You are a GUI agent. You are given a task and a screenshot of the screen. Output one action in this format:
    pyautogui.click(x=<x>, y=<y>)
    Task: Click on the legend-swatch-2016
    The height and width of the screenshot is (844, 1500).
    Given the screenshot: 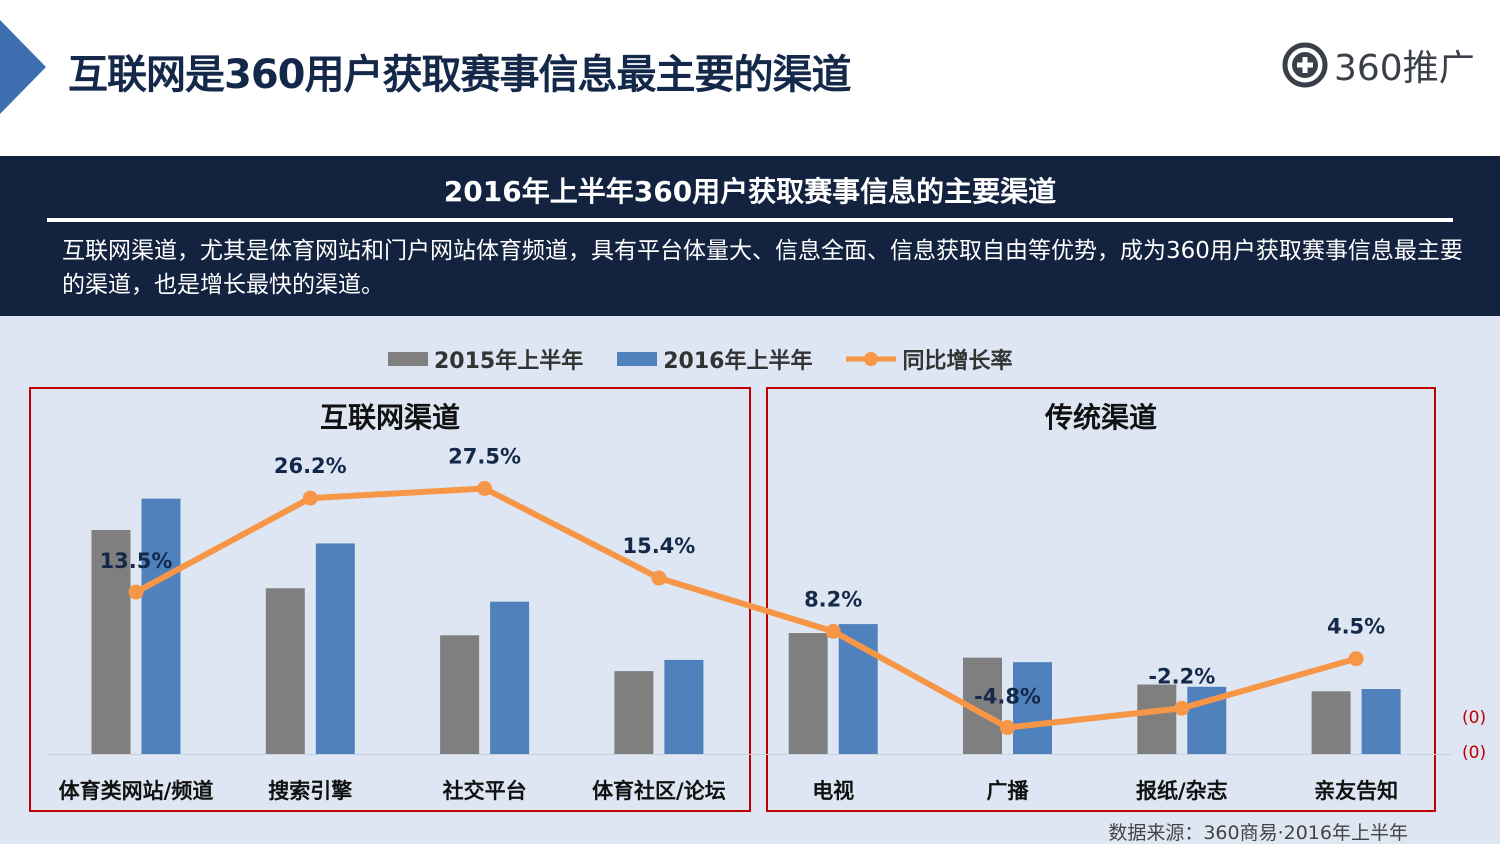 What is the action you would take?
    pyautogui.click(x=637, y=359)
    